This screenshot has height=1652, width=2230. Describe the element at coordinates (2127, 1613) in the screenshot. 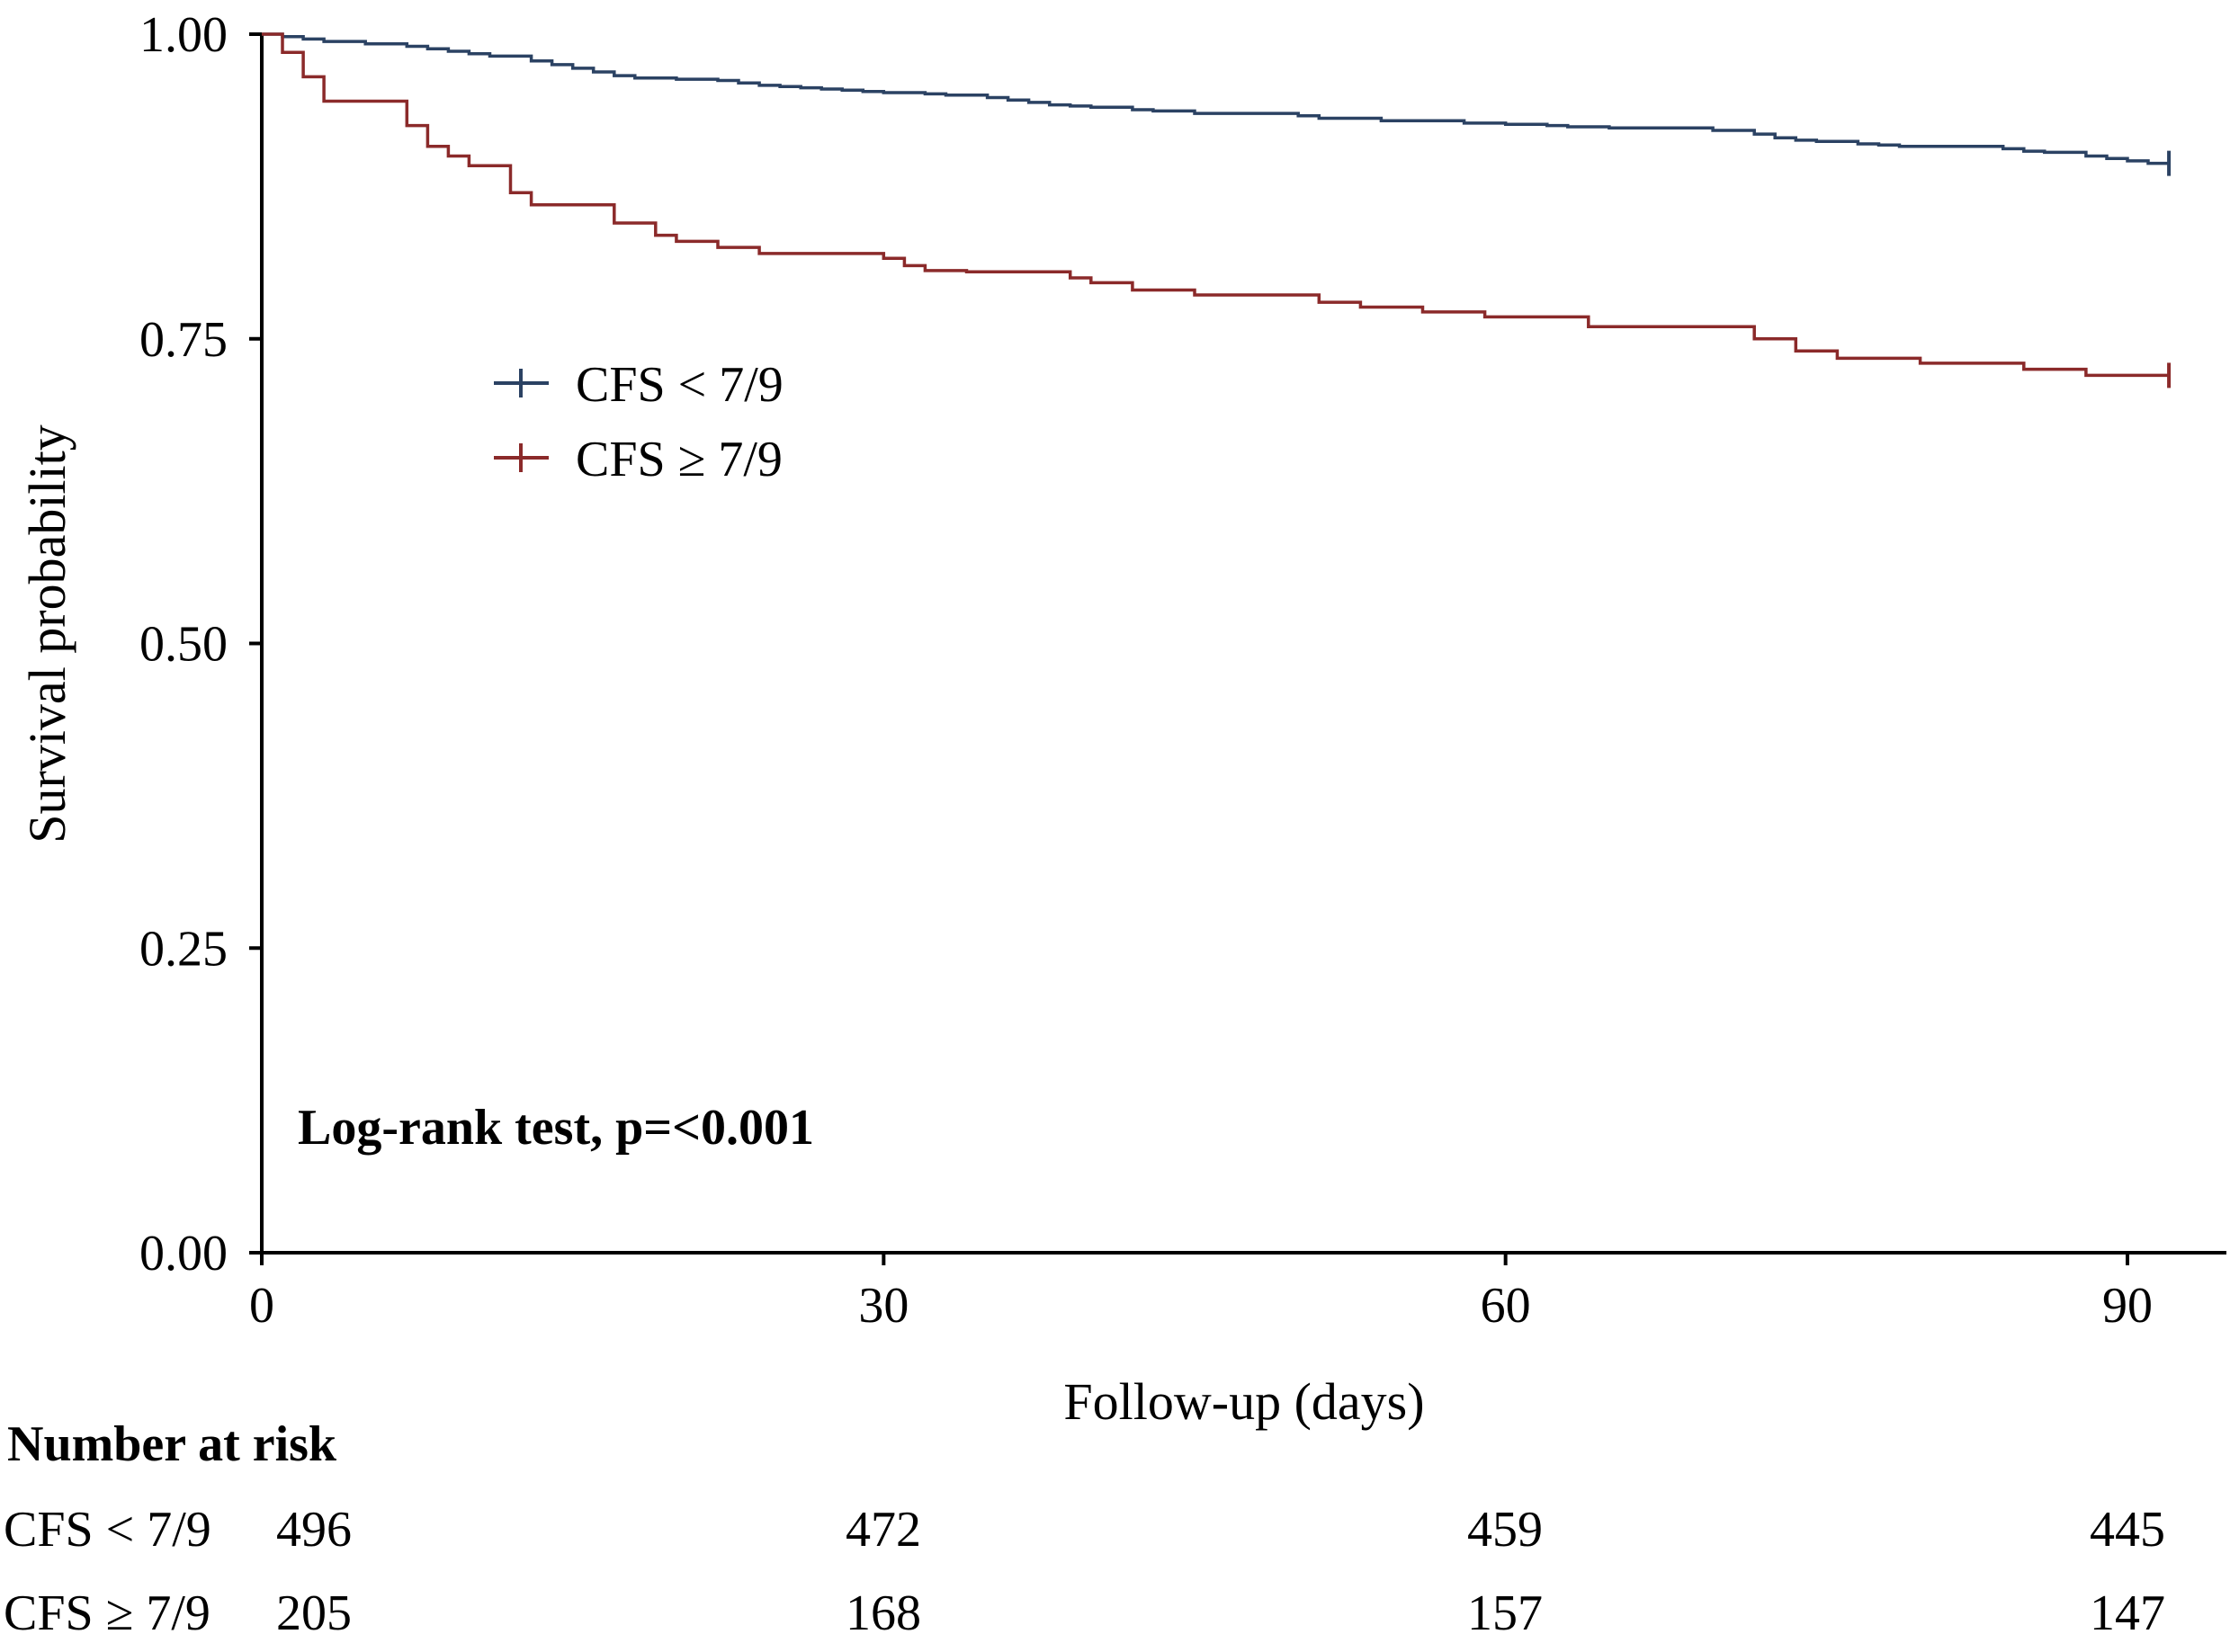

I see `risk-cell: 147` at that location.